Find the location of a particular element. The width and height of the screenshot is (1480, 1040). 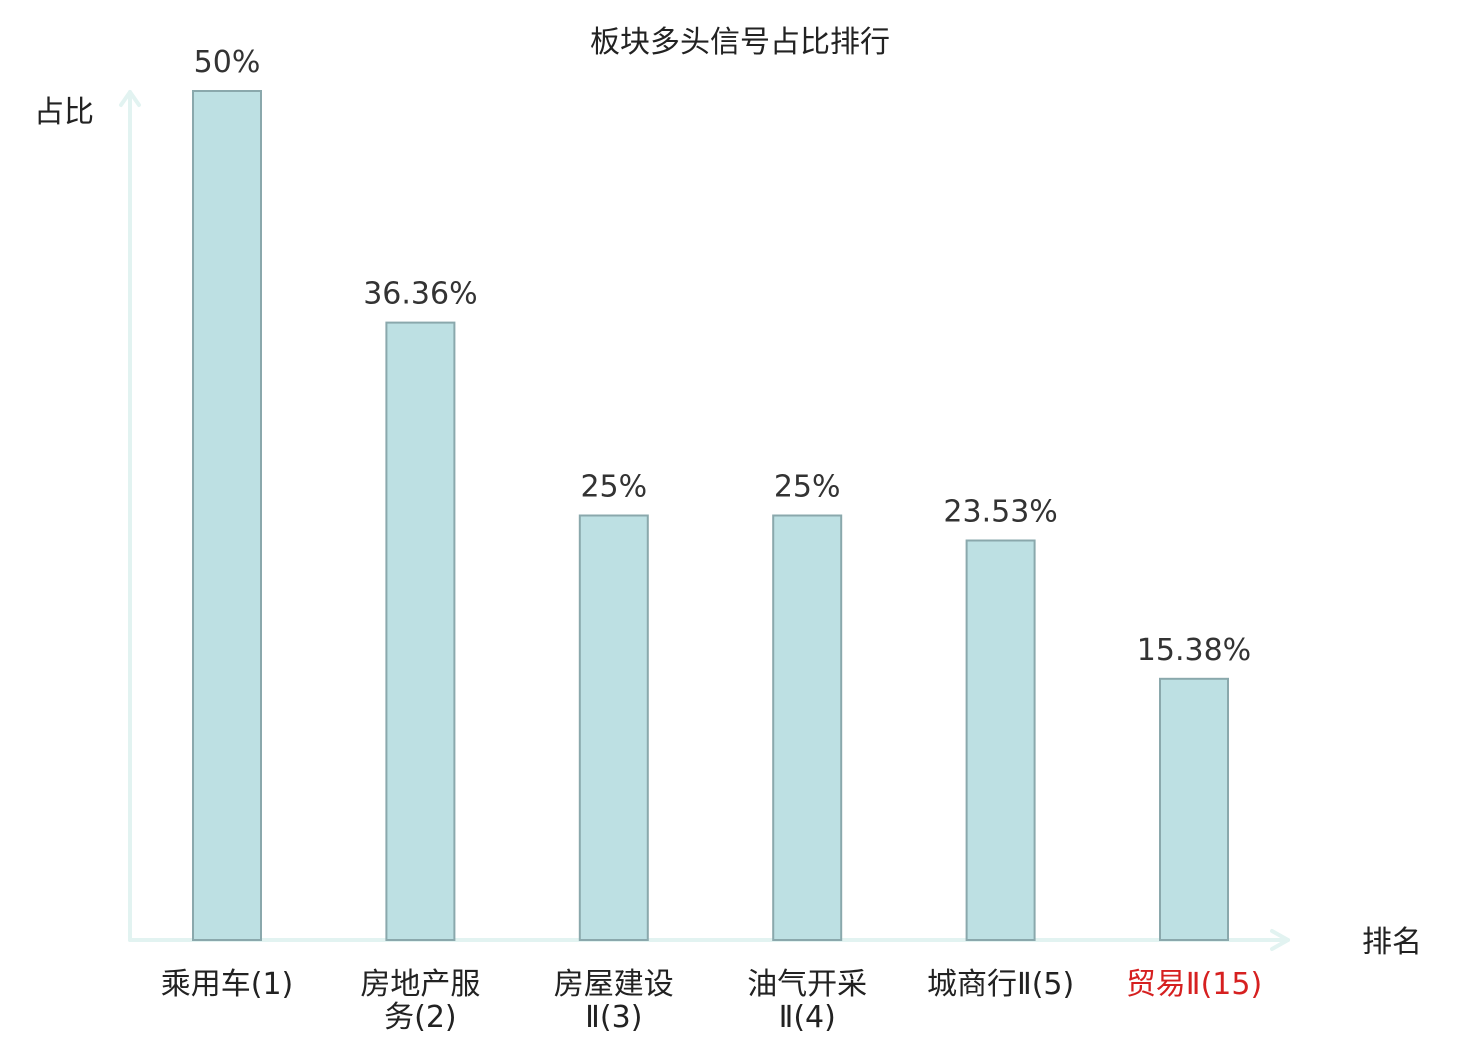

x-tick-label-line: 乘用车(1) is located at coordinates (227, 984).